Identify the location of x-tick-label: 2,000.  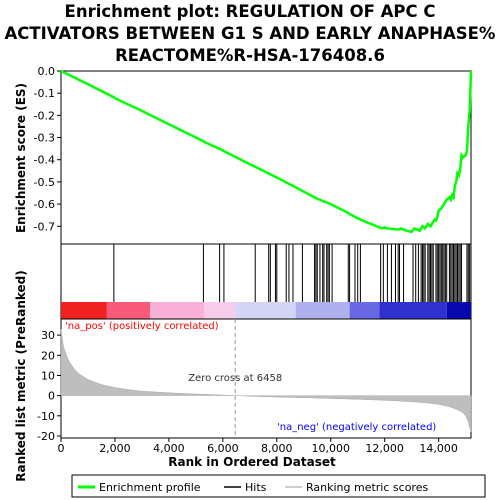
(115, 448).